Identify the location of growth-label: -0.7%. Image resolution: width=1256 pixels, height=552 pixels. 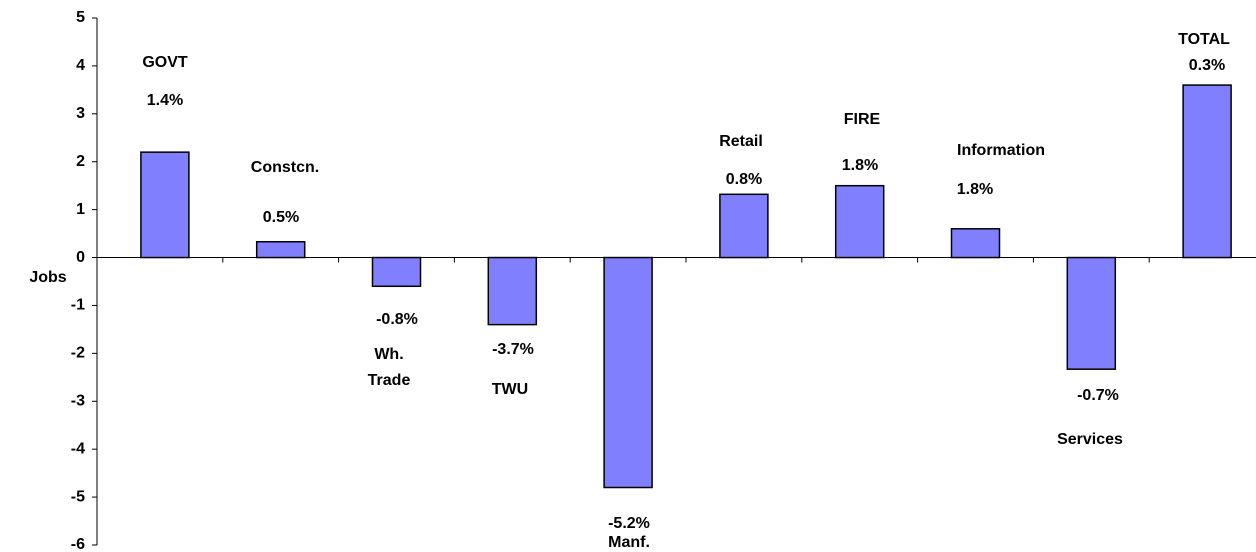
(1098, 395).